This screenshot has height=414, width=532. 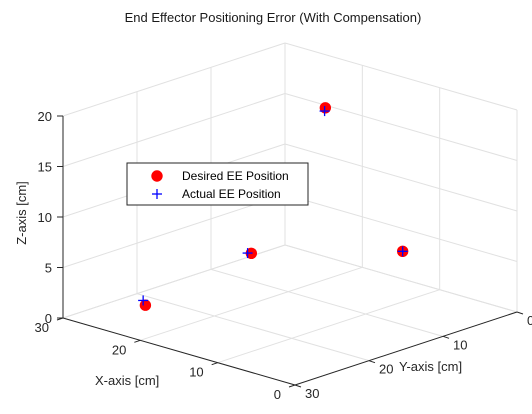 What do you see at coordinates (235, 176) in the screenshot?
I see `legend-entry-desired: Desired EE Position` at bounding box center [235, 176].